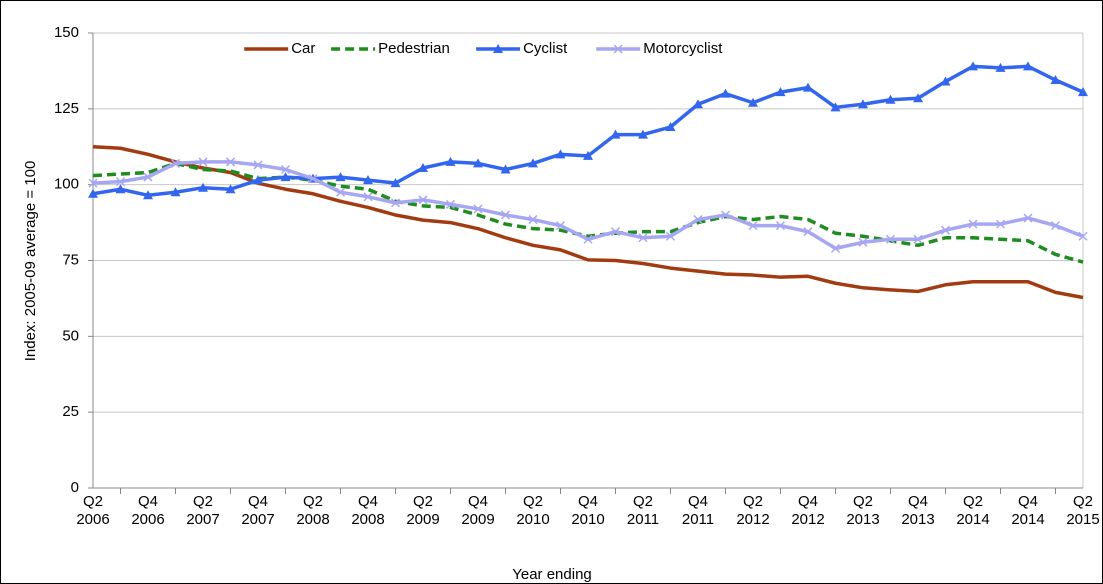 The image size is (1103, 584). Describe the element at coordinates (66, 108) in the screenshot. I see `y-tick-label: 125` at that location.